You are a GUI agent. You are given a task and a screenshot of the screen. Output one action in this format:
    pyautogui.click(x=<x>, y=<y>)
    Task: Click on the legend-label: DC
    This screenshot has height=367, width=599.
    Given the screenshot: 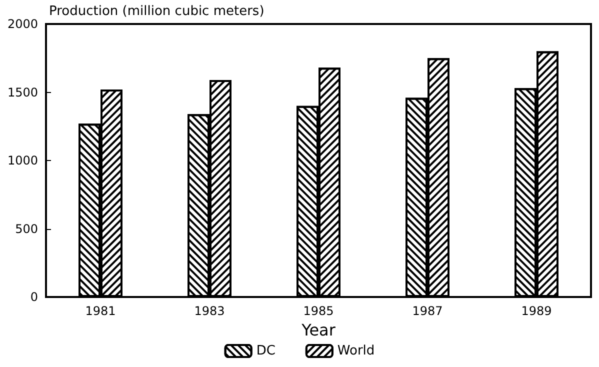 What is the action you would take?
    pyautogui.click(x=266, y=351)
    